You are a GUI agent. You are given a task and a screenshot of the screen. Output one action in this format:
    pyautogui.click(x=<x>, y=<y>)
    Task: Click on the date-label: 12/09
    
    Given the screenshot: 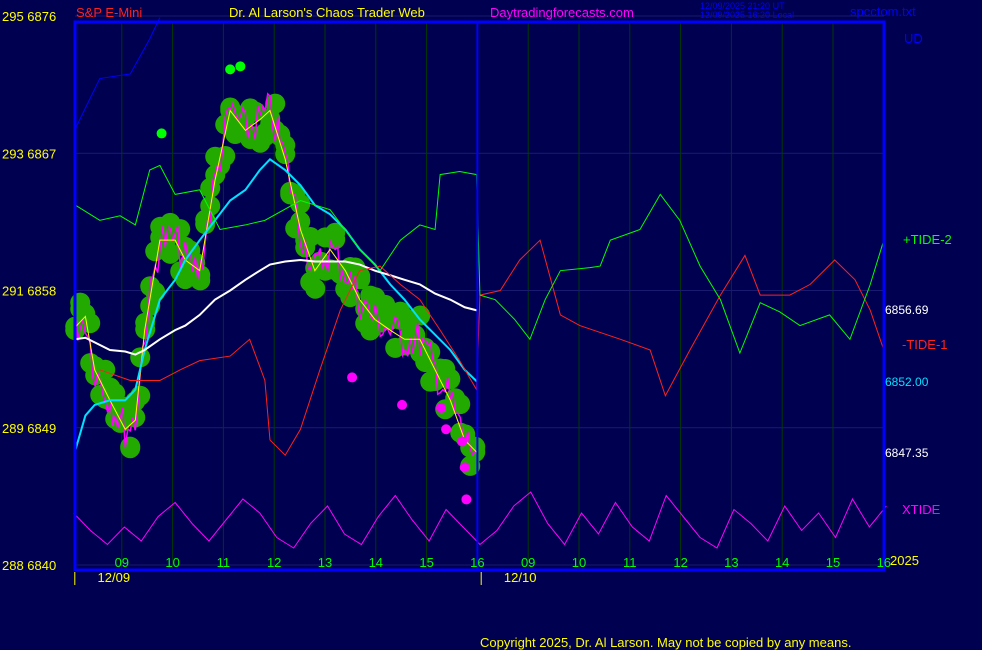 What is the action you would take?
    pyautogui.click(x=114, y=577)
    